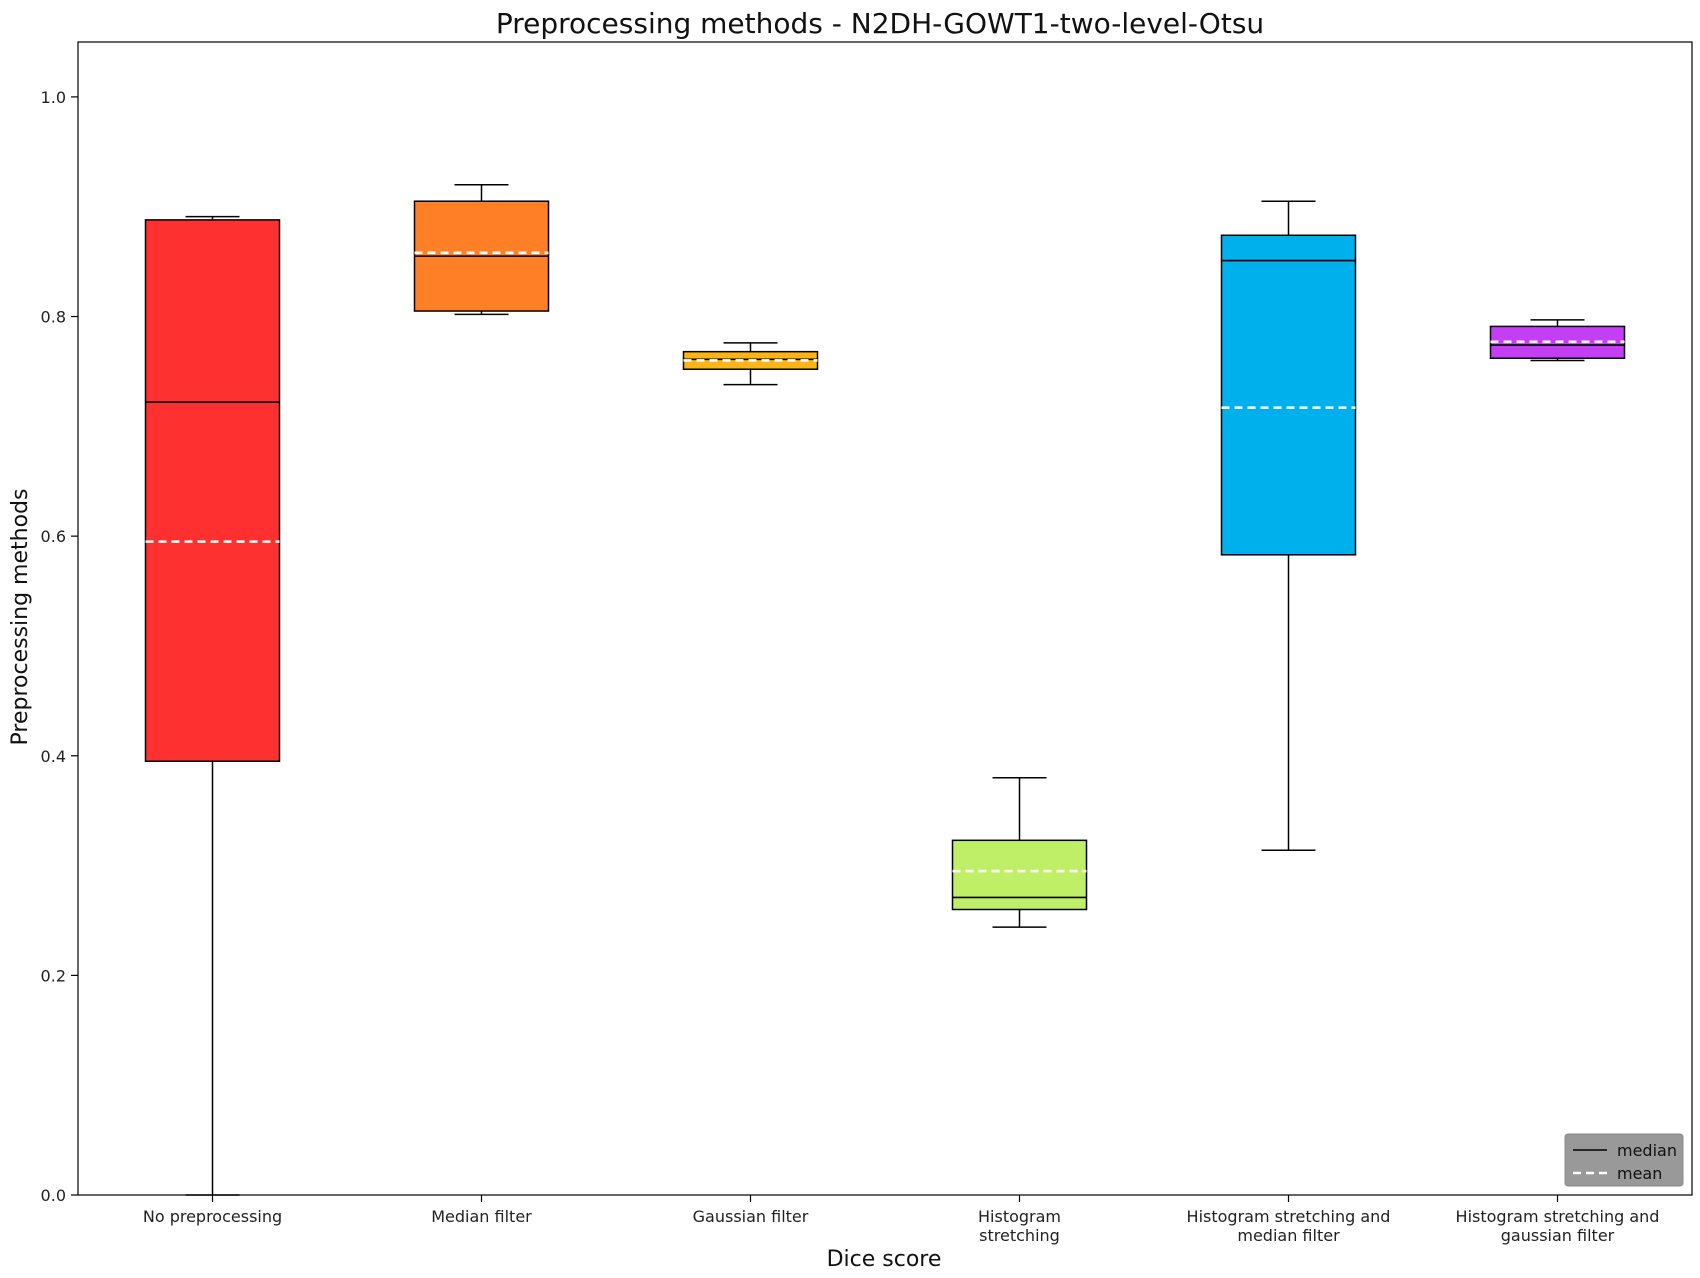 Image resolution: width=1700 pixels, height=1278 pixels. Describe the element at coordinates (751, 1216) in the screenshot. I see `x-tick-label: Gaussian filter` at that location.